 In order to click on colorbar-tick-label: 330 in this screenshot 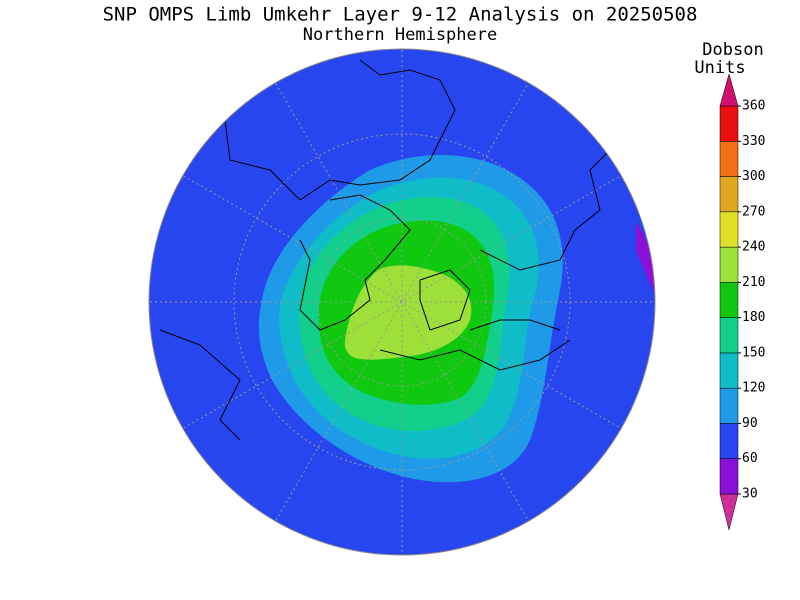, I will do `click(753, 141)`.